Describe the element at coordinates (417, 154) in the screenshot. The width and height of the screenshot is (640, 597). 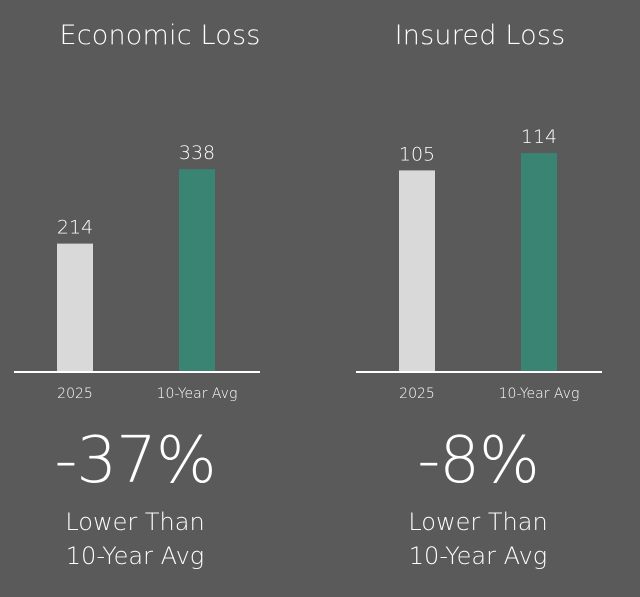
I see `data-label: 105` at that location.